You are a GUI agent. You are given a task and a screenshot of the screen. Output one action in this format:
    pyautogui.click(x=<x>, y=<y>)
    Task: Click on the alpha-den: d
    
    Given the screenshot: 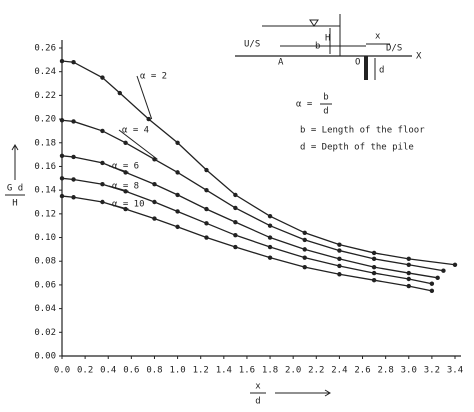 What is the action you would take?
    pyautogui.click(x=325, y=112)
    